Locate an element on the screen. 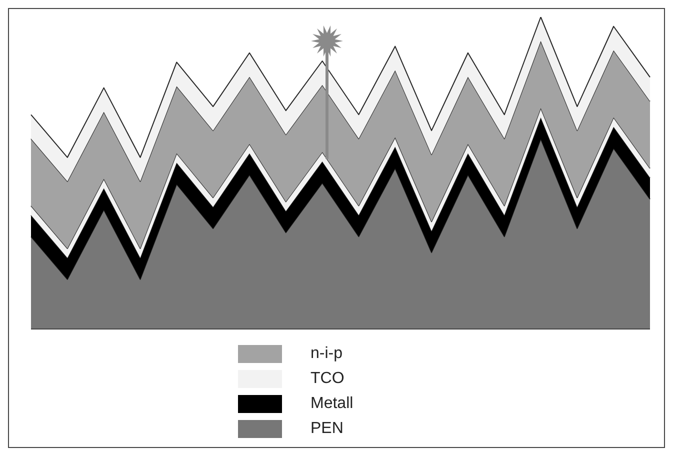 This screenshot has width=673, height=456. legend-label: n-i-p is located at coordinates (326, 354).